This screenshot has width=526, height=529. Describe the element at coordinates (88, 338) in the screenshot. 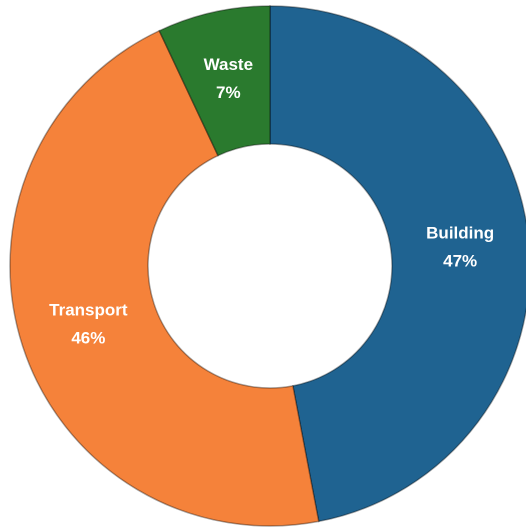

I see `slice-value-label: 46%` at that location.